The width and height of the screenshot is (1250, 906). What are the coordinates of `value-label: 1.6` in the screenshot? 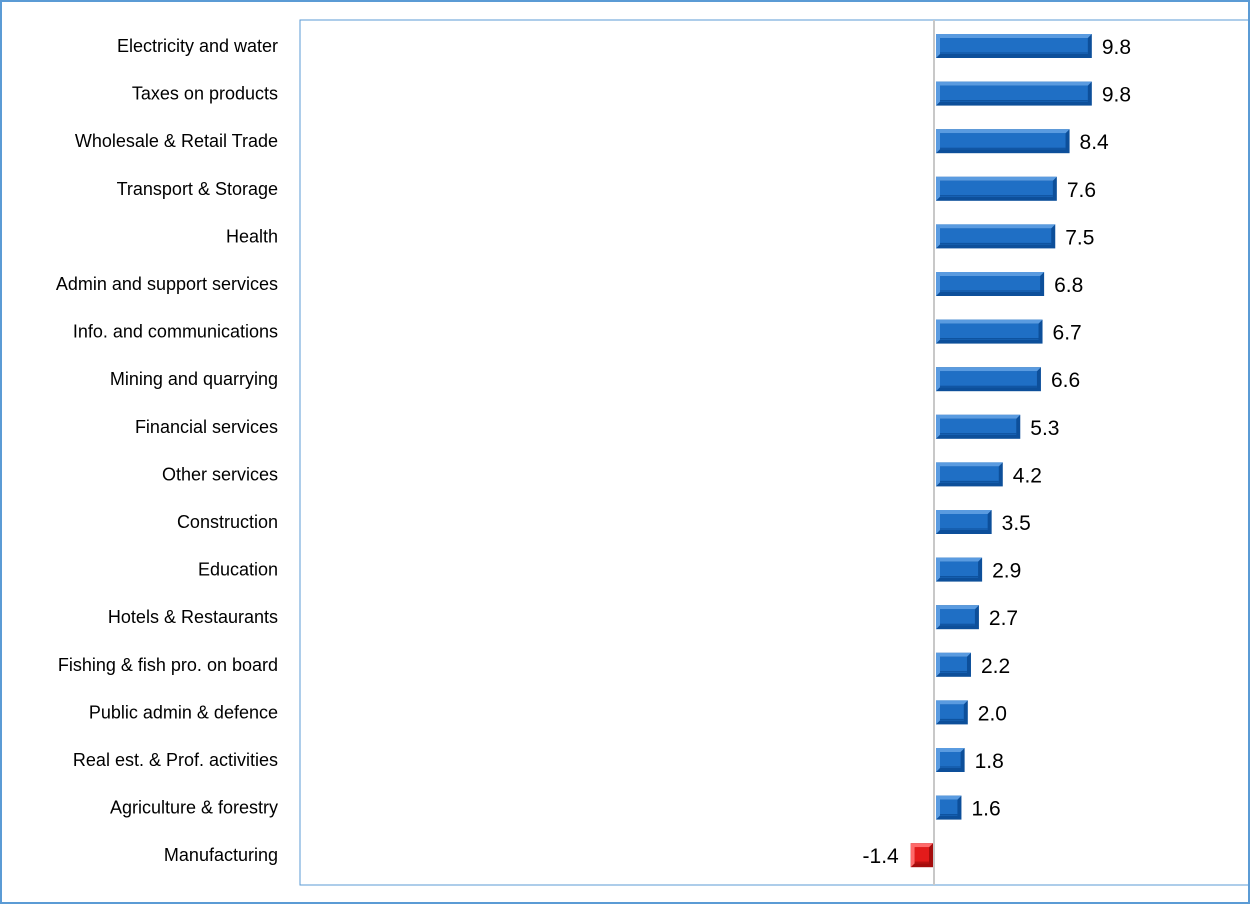 It's located at (985, 809).